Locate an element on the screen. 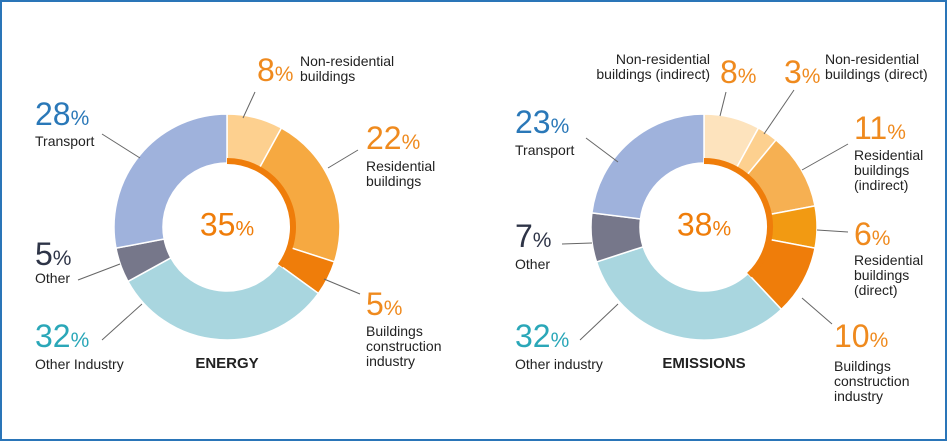 This screenshot has height=441, width=947. category-label: Residential buildings (indirect) is located at coordinates (889, 170).